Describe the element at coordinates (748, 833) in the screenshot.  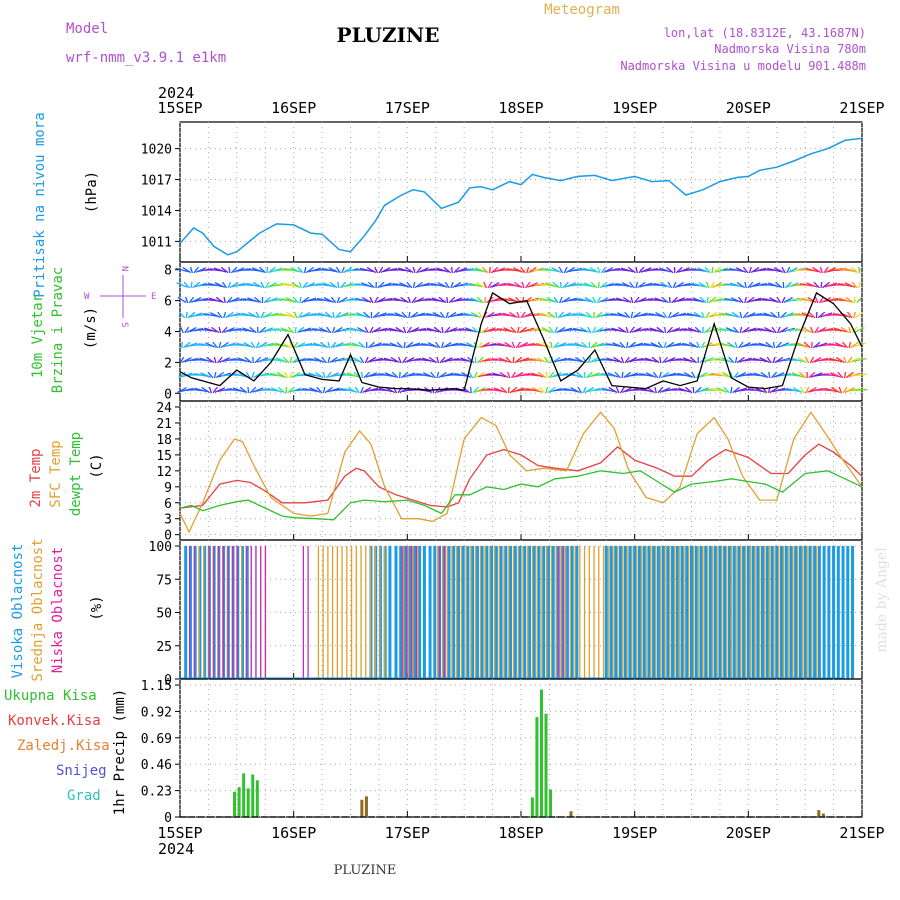
I see `bottom-date-label: 20SEP` at that location.